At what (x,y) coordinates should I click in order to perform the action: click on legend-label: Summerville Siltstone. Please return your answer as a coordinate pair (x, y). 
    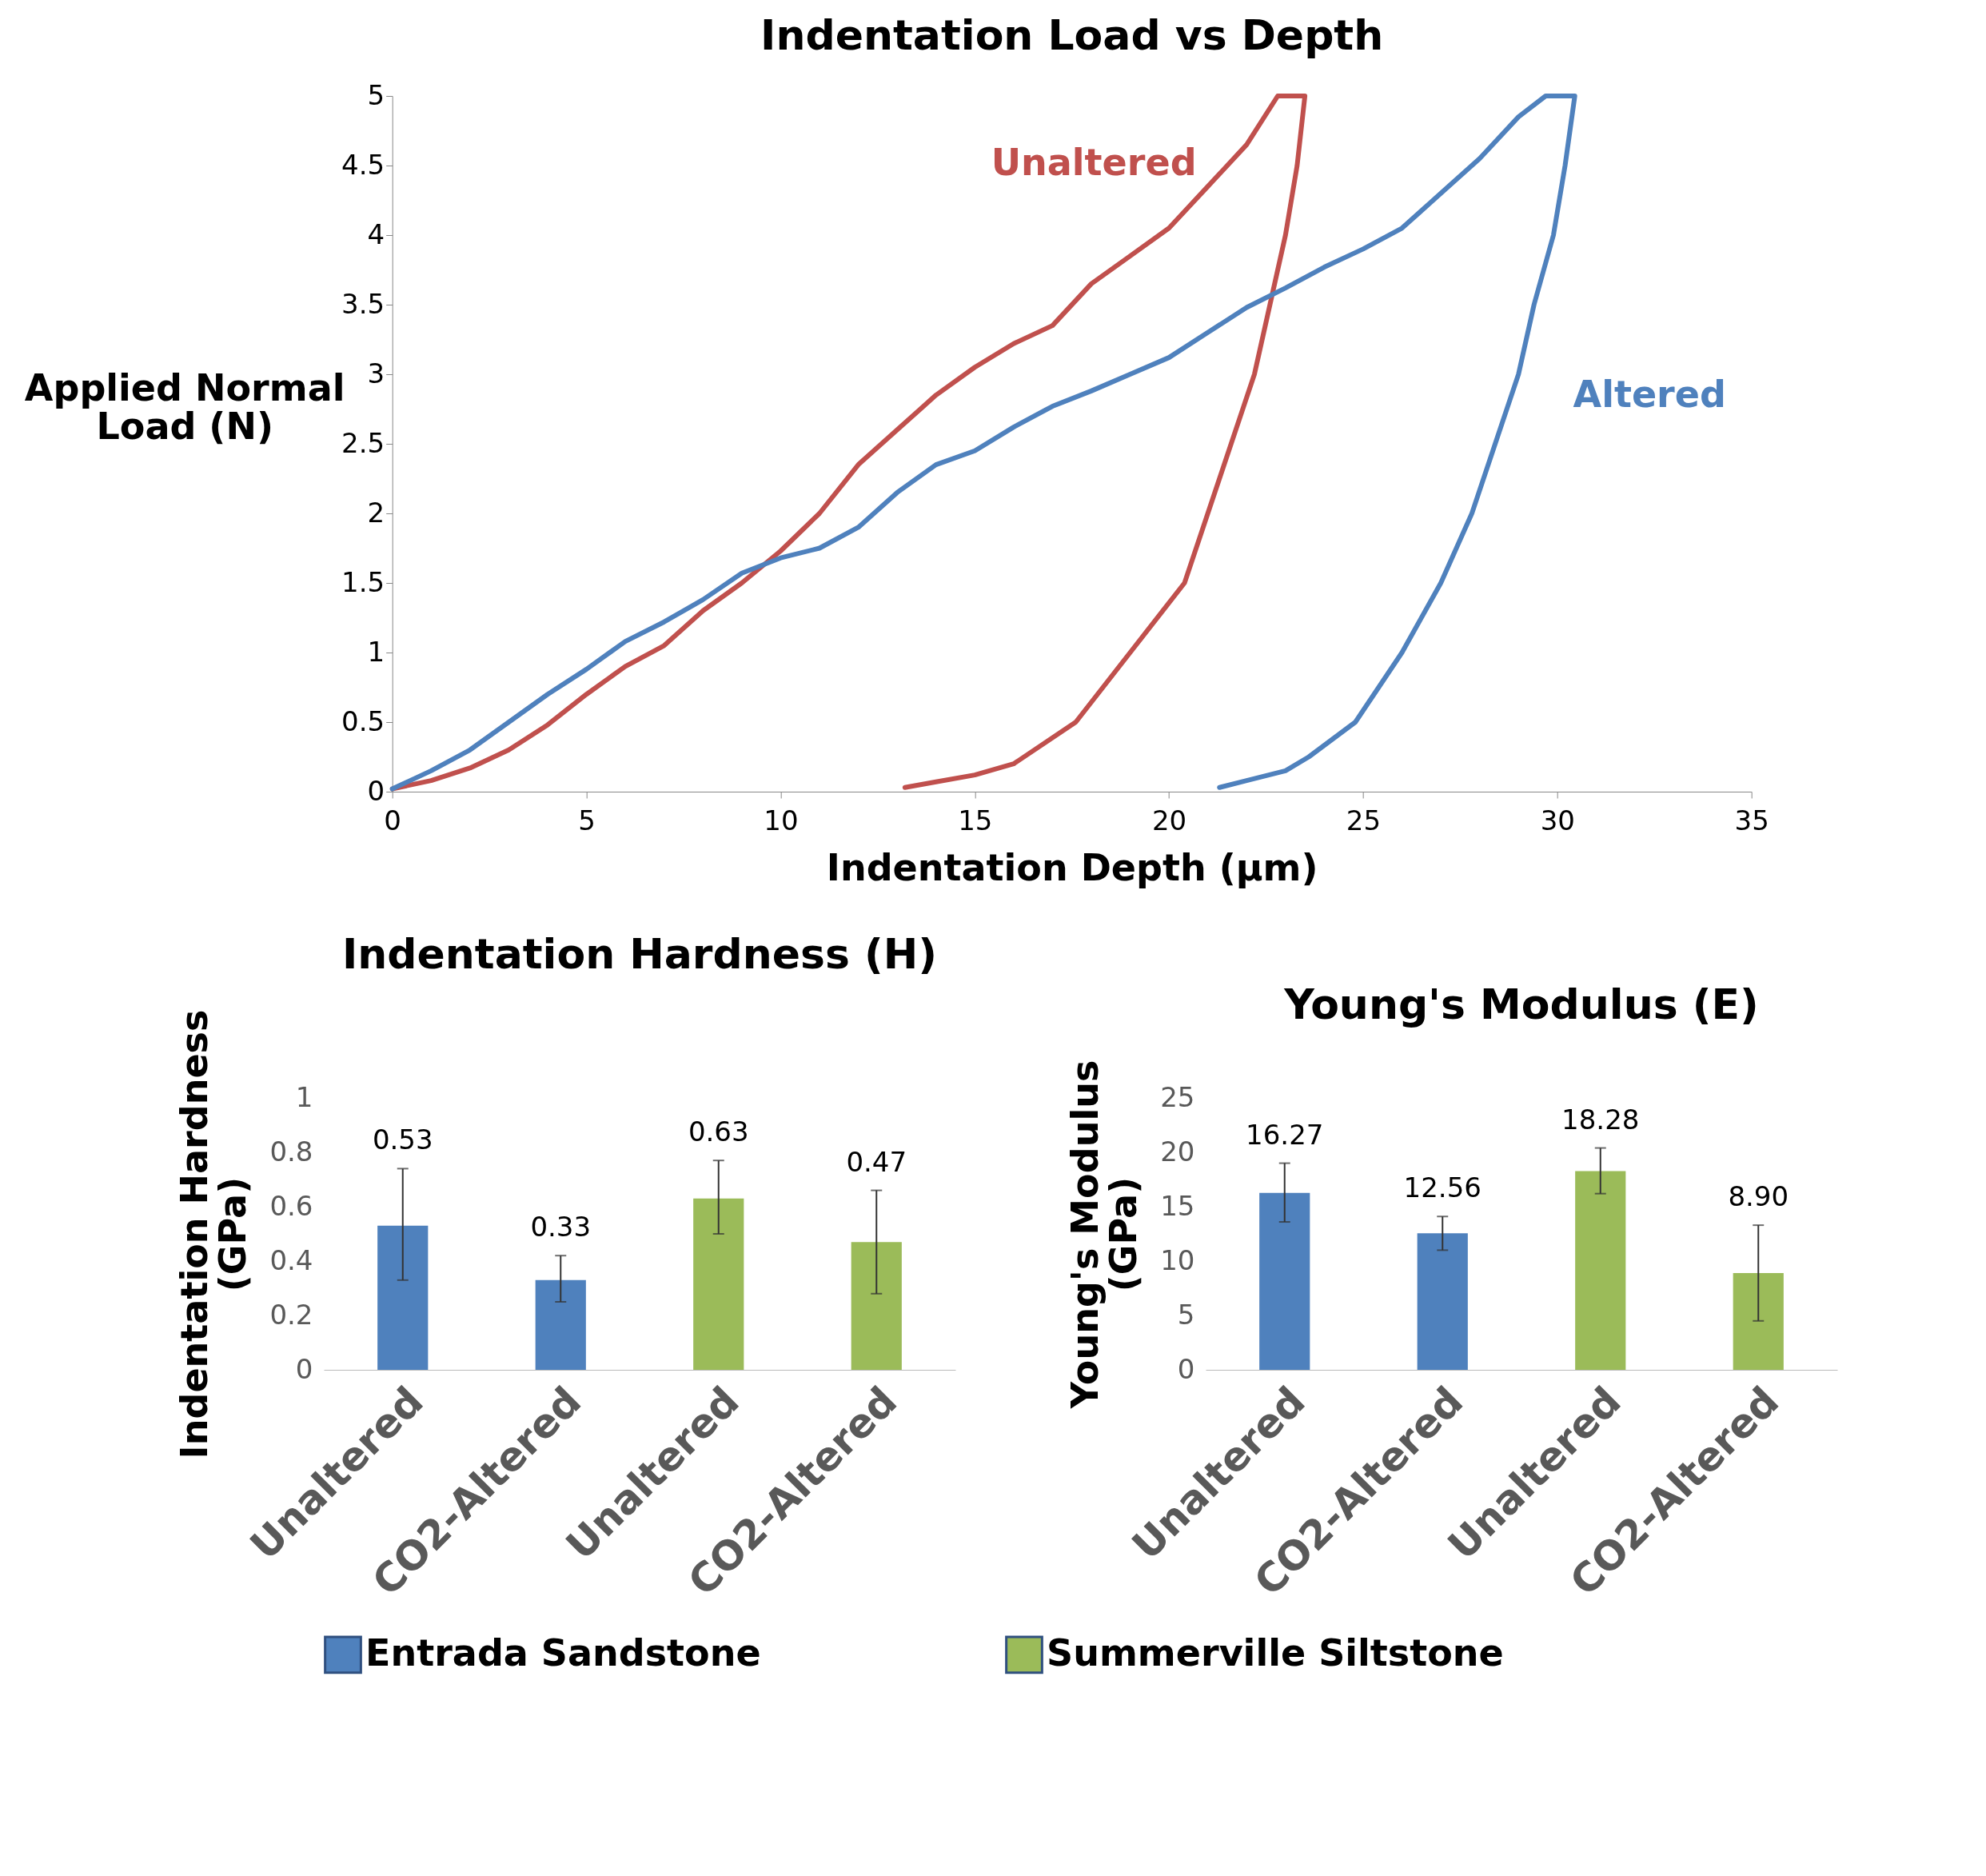
    Looking at the image, I should click on (1275, 1653).